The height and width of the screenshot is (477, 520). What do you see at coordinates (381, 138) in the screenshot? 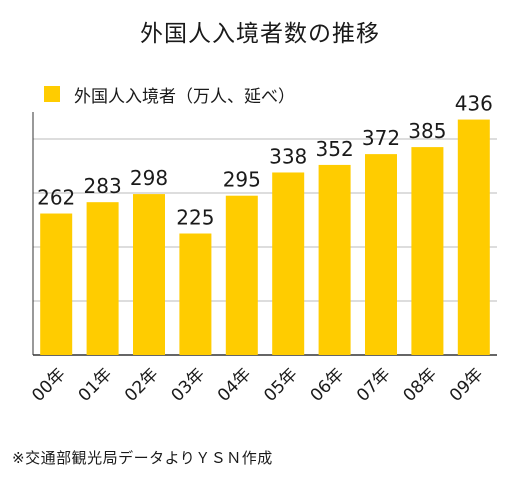
I see `data-label: 372` at bounding box center [381, 138].